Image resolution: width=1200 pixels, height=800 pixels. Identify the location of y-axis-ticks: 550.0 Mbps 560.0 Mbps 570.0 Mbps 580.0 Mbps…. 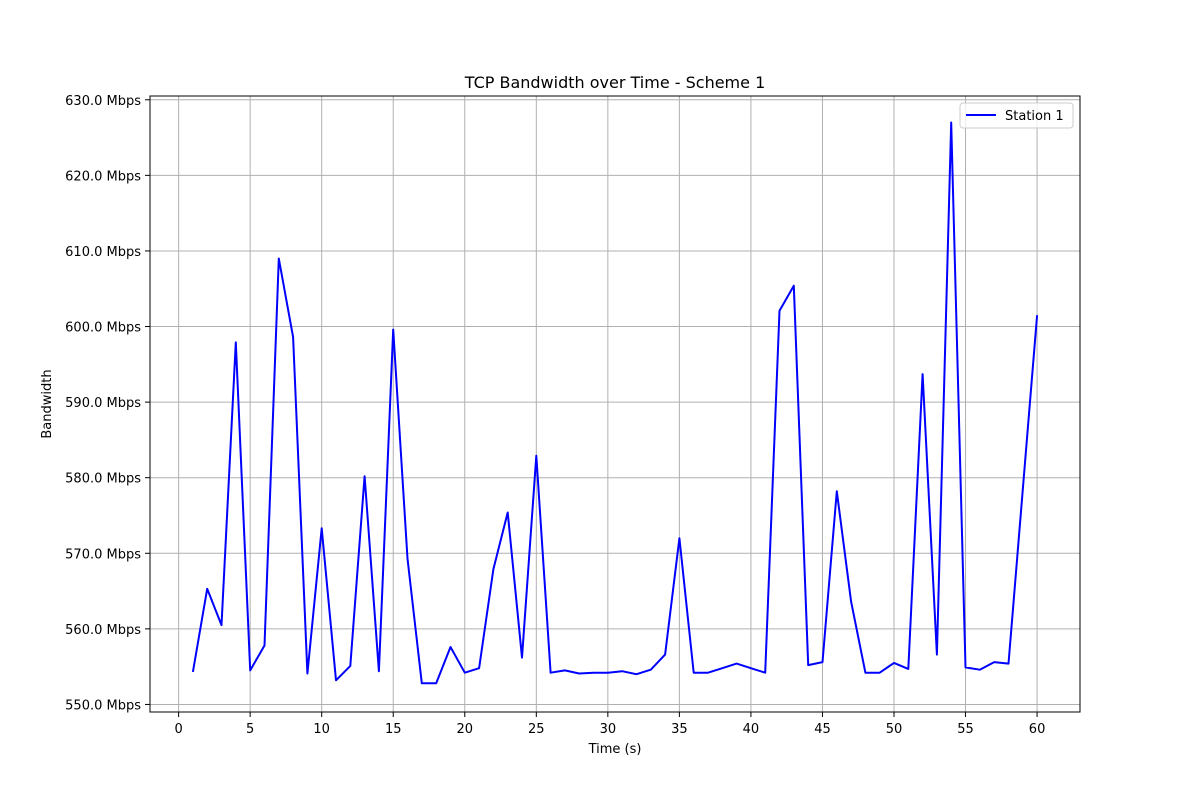
(107, 403).